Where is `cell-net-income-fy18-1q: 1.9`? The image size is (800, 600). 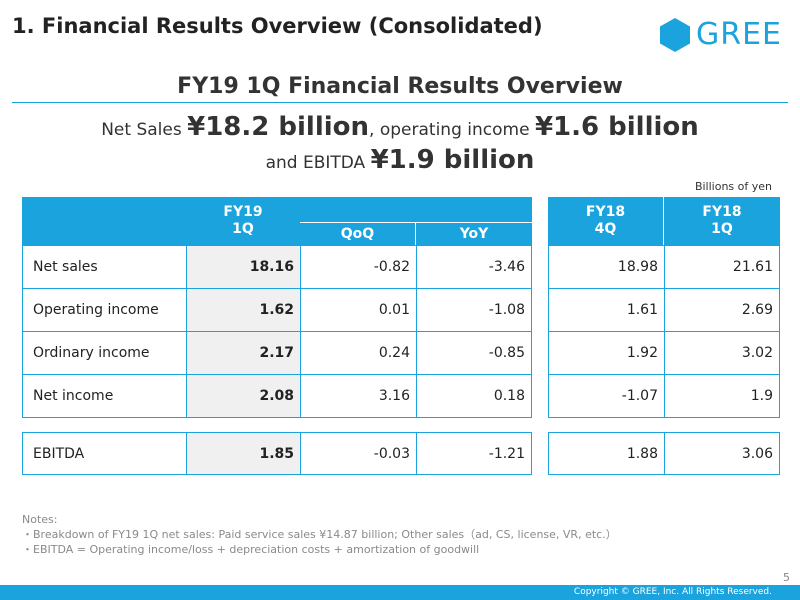 cell-net-income-fy18-1q: 1.9 is located at coordinates (722, 396).